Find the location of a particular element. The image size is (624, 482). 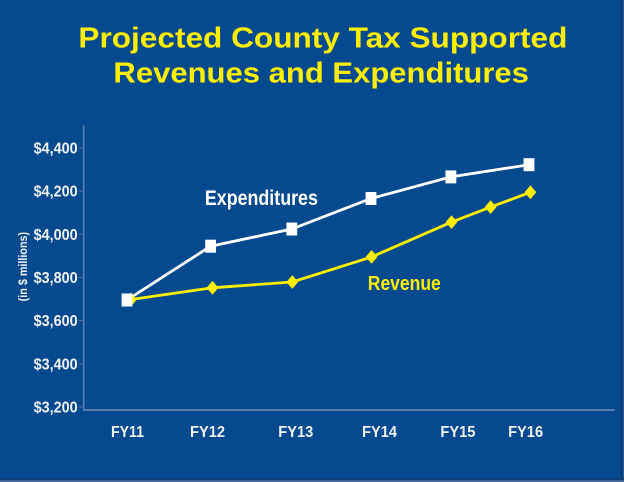

svg-text: $4,000 is located at coordinates (56, 235).